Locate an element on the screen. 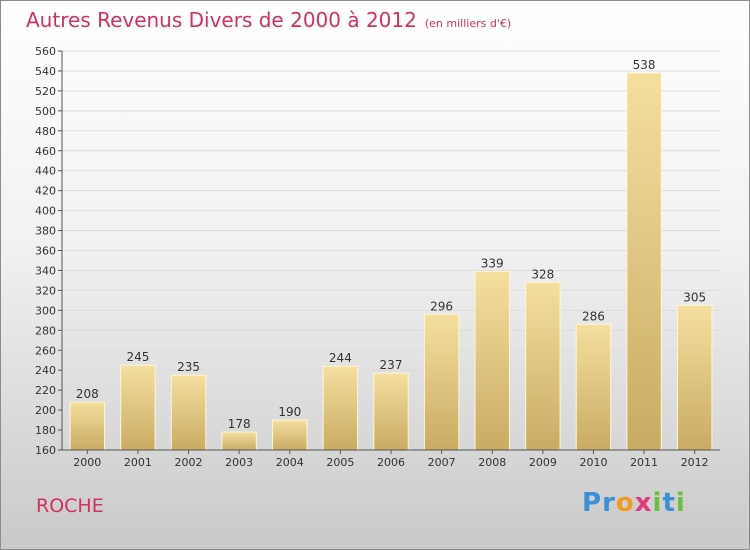 This screenshot has height=550, width=750. chart-title: Autres Revenus Divers de 2000 à 2012 is located at coordinates (221, 20).